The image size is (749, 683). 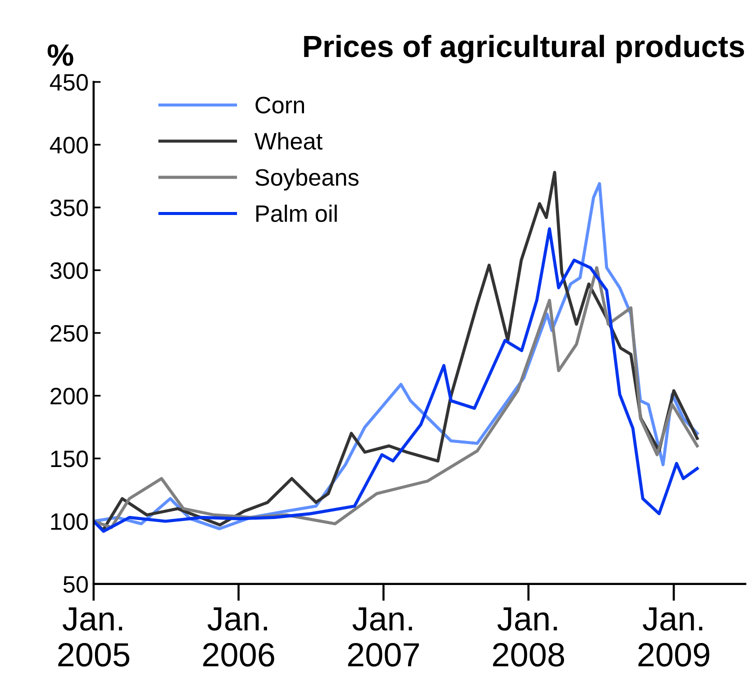 What do you see at coordinates (94, 637) in the screenshot?
I see `x-tick-label: Jan. 2005` at bounding box center [94, 637].